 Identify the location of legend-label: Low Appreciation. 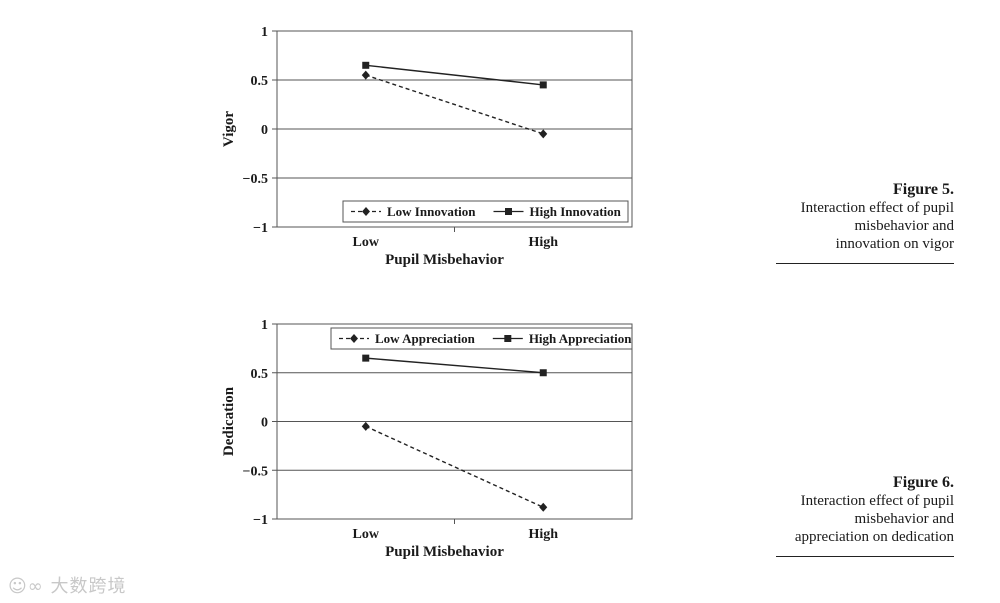
(425, 338).